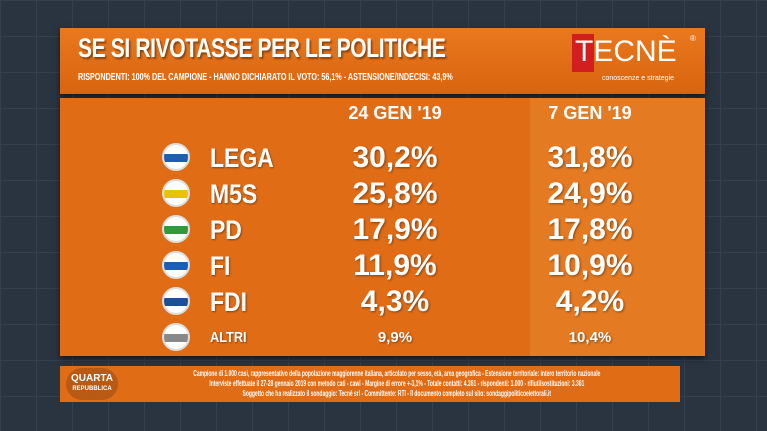 The image size is (767, 431). What do you see at coordinates (228, 302) in the screenshot?
I see `party-name: FDI` at bounding box center [228, 302].